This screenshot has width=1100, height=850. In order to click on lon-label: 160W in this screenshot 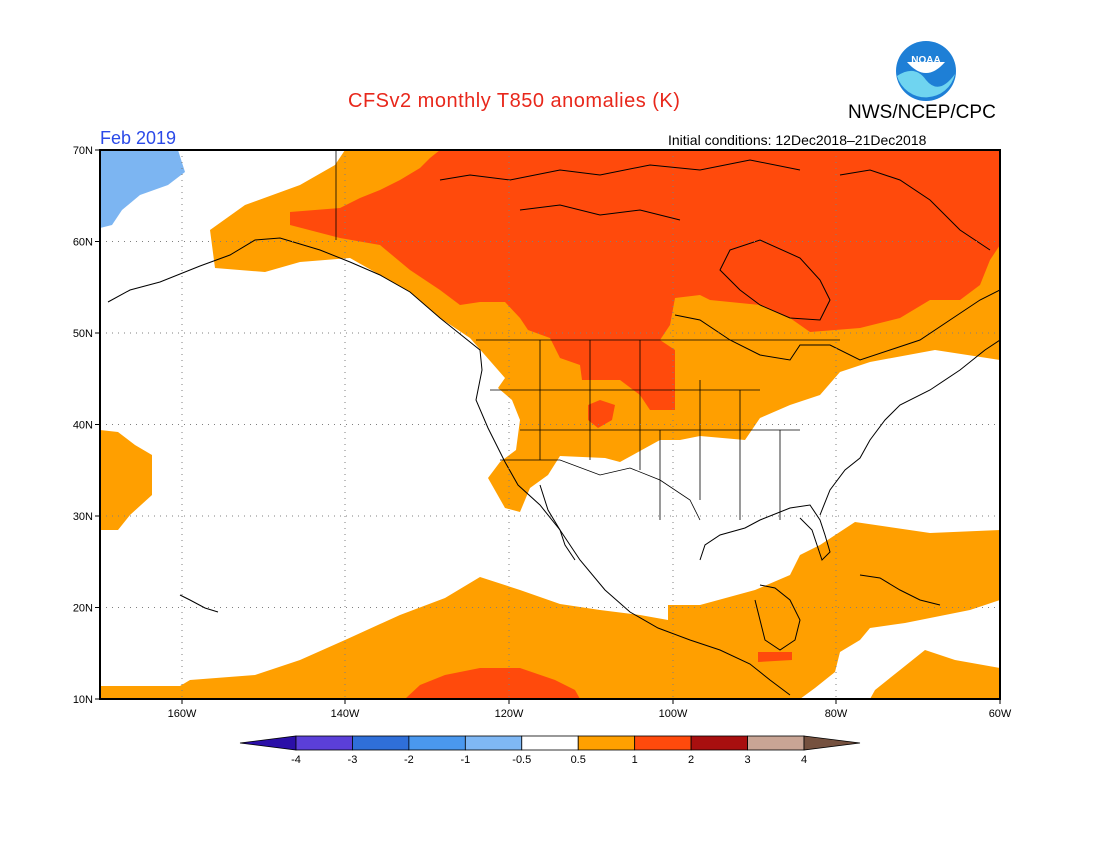, I will do `click(182, 714)`.